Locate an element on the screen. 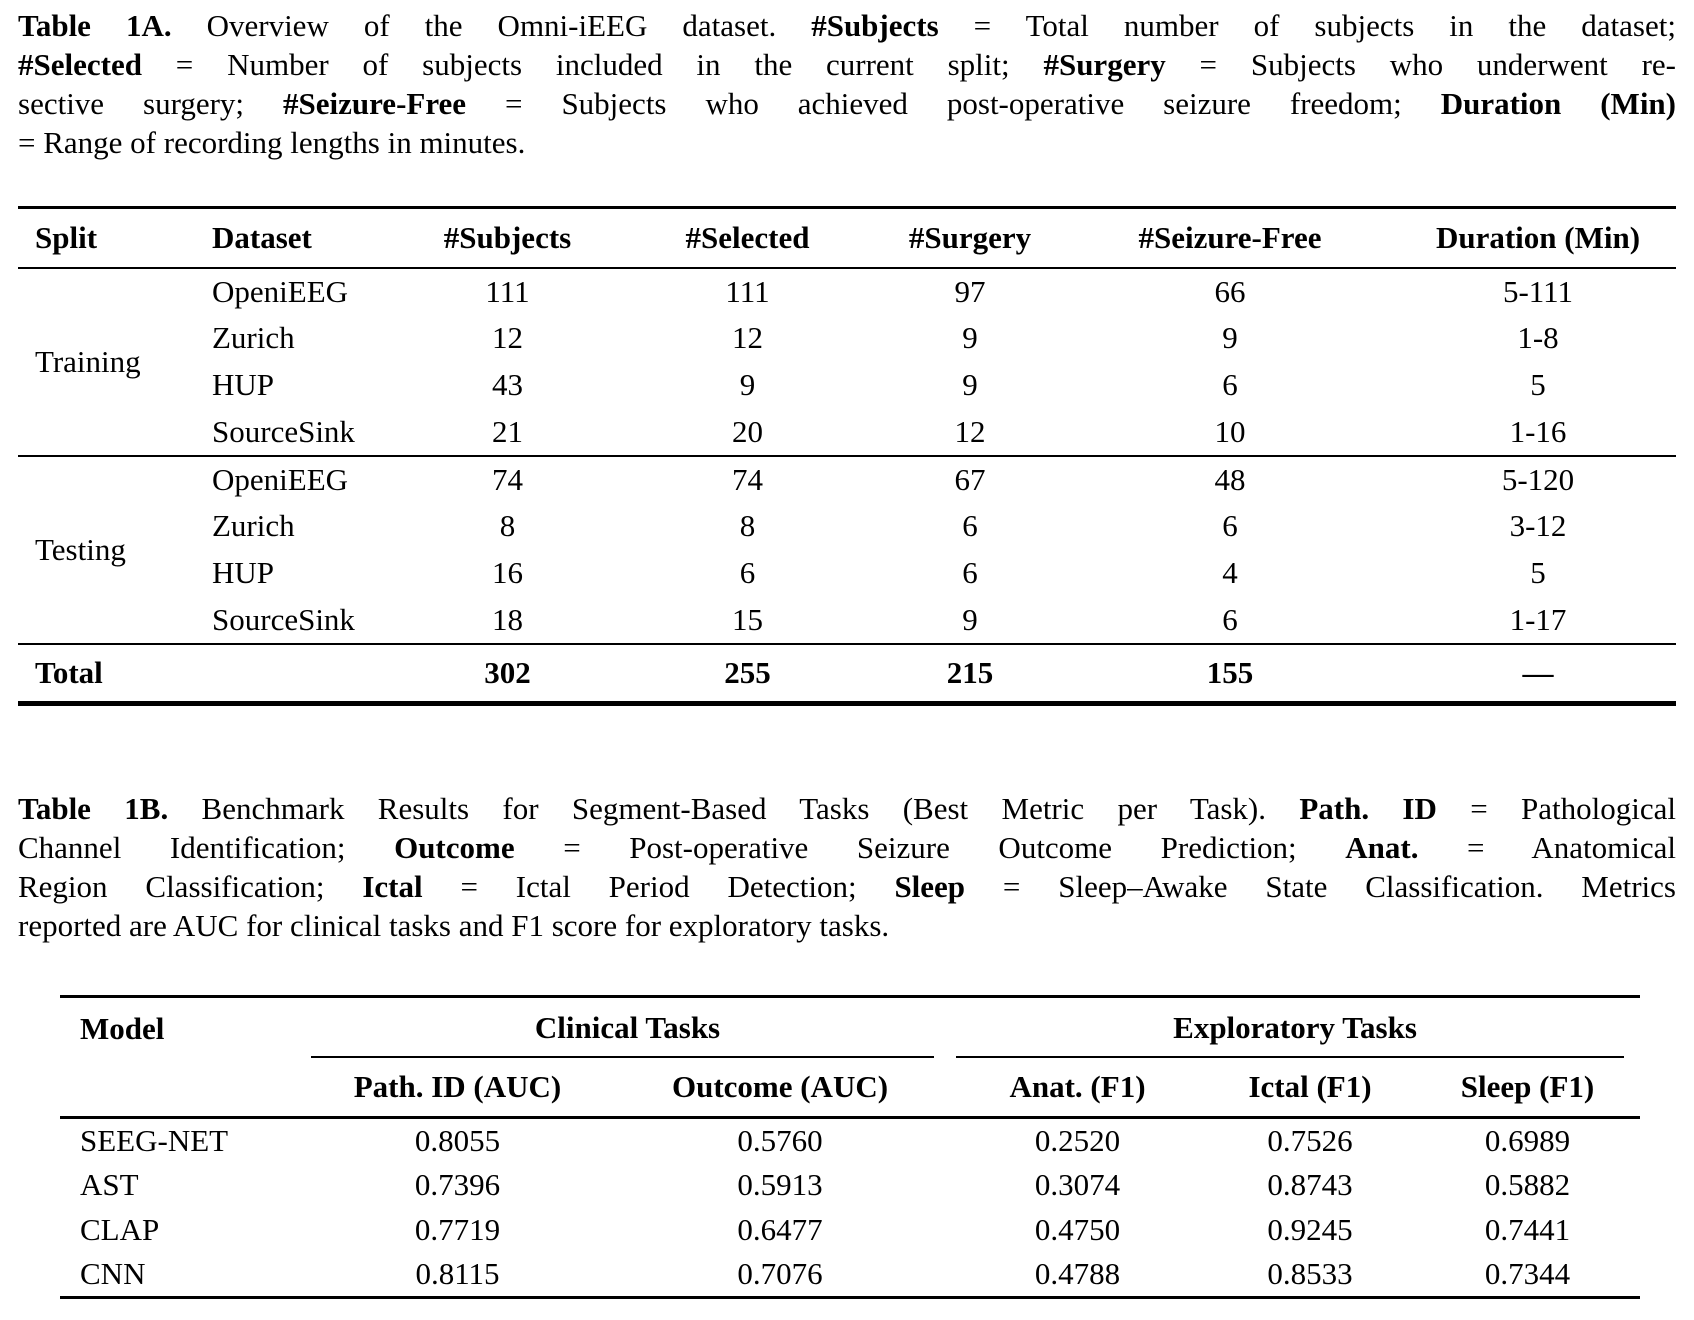 The image size is (1694, 1320). duration-cell: 5 is located at coordinates (1538, 572).